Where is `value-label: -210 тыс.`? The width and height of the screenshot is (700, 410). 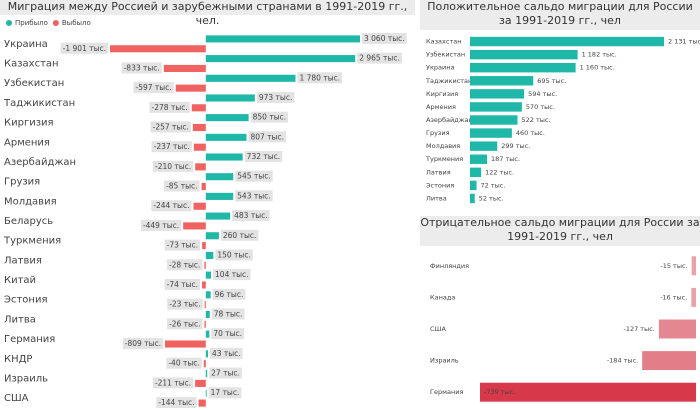 value-label: -210 тыс. is located at coordinates (173, 166).